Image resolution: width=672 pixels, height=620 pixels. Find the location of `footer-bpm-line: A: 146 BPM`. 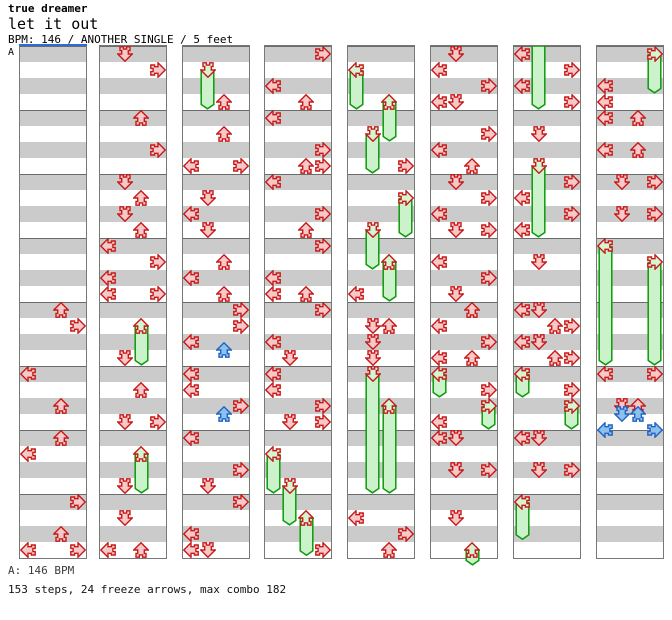

footer-bpm-line: A: 146 BPM is located at coordinates (41, 570).